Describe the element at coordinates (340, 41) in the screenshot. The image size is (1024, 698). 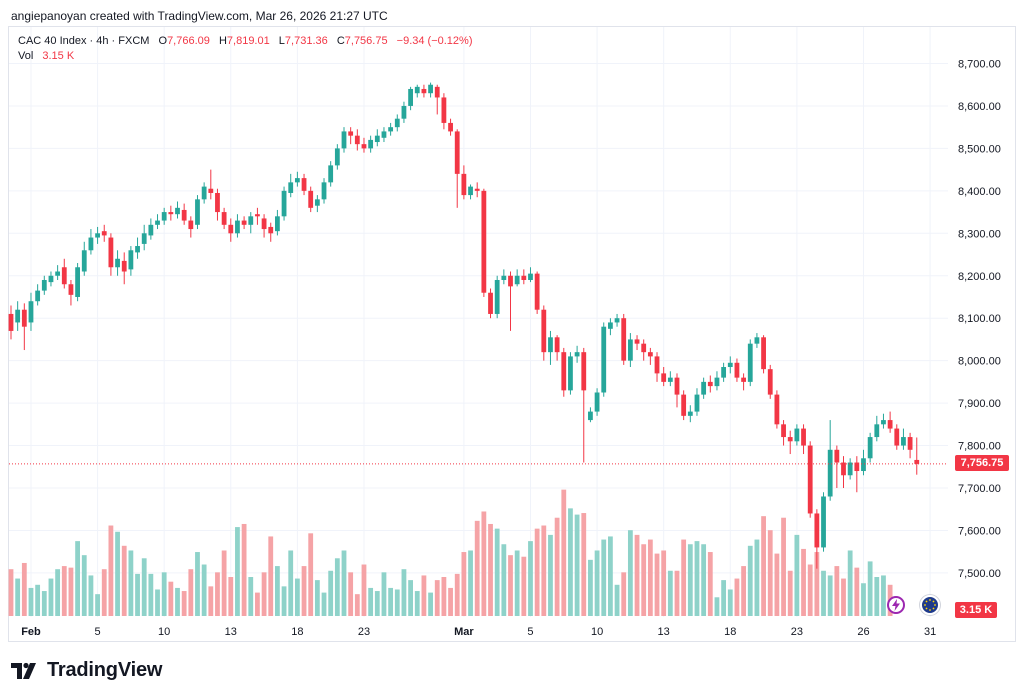
I see `legend-close-label: C` at that location.